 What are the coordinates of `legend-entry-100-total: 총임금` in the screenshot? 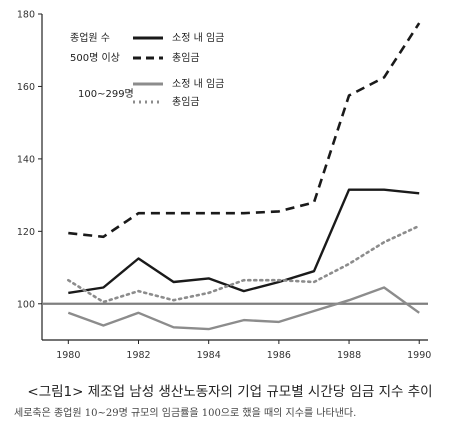 It's located at (186, 101).